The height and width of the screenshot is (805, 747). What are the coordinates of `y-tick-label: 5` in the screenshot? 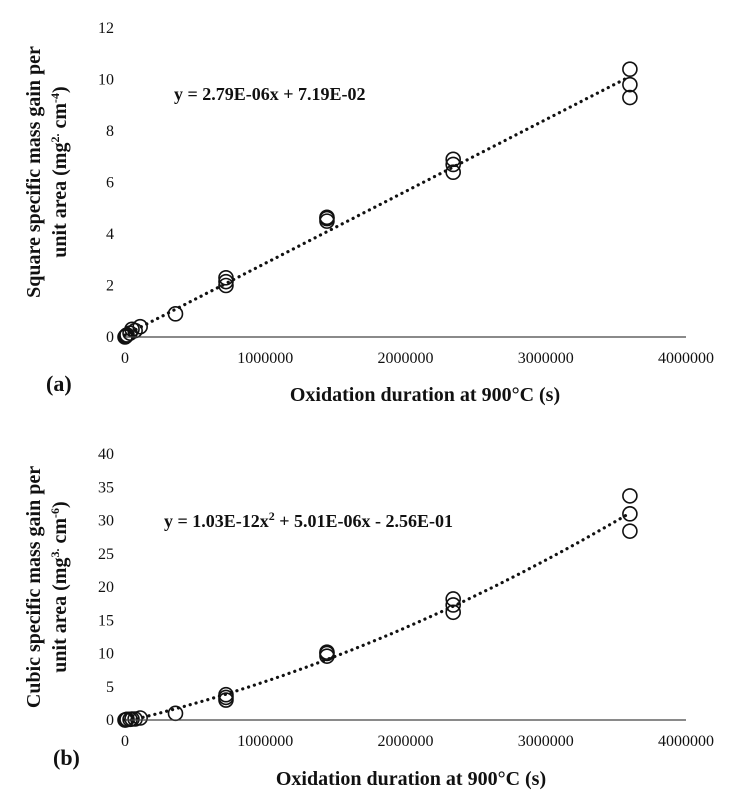 It's located at (110, 687).